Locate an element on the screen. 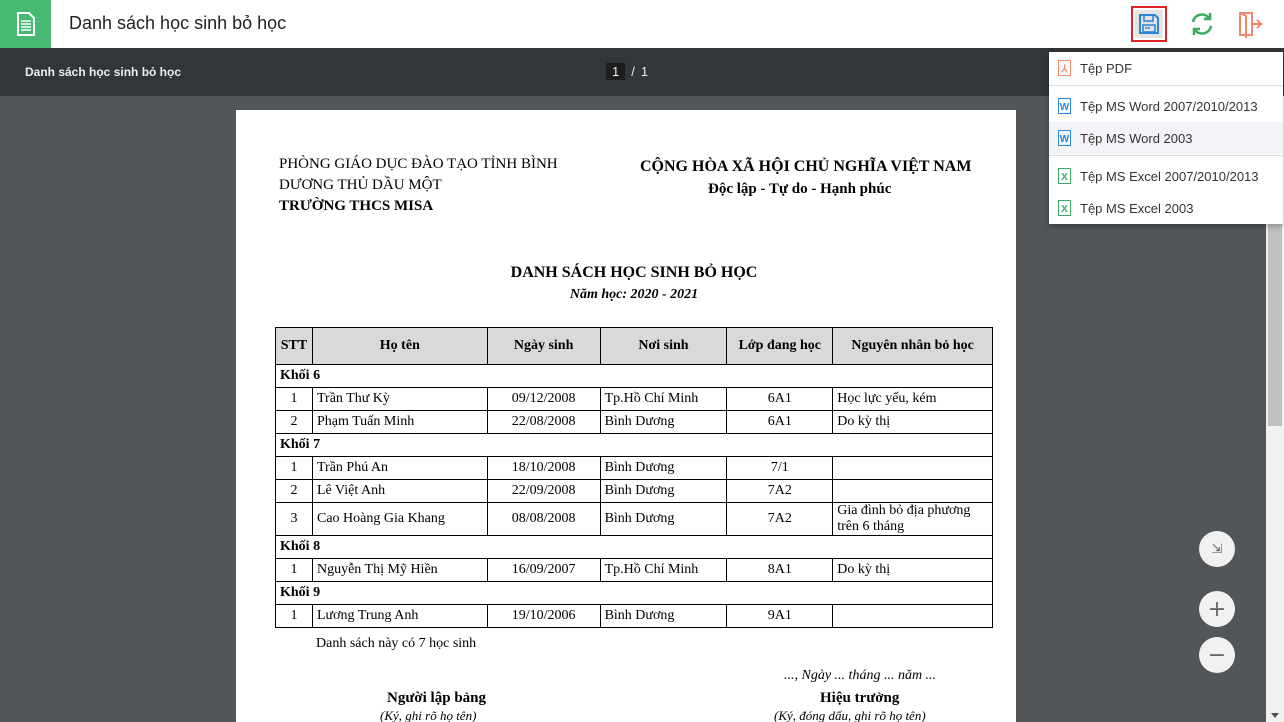  table-cell: 6A1 is located at coordinates (780, 422).